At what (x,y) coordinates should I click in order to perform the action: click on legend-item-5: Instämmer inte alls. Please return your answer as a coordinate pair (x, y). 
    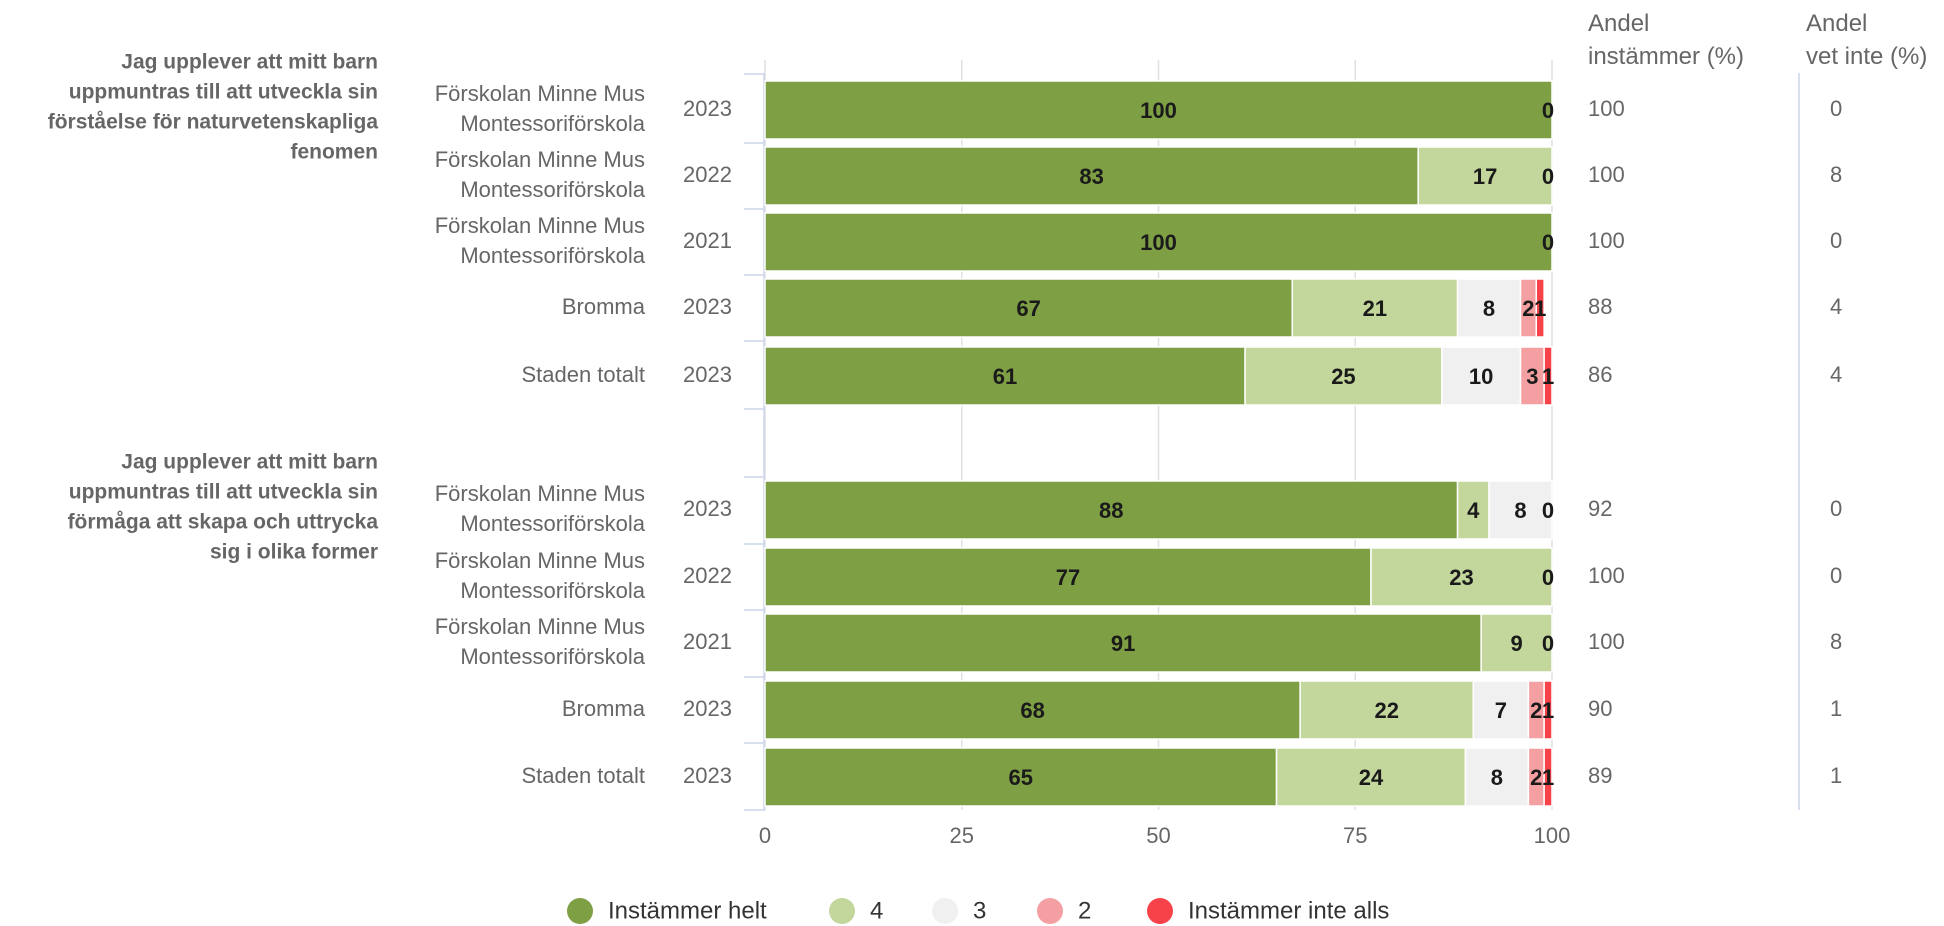
    Looking at the image, I should click on (1268, 910).